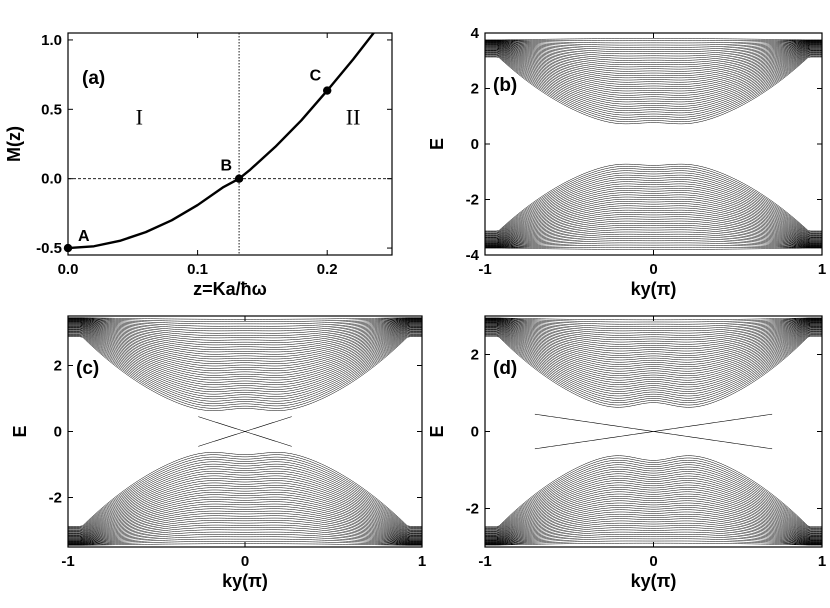 This screenshot has height=608, width=830. I want to click on region-label-2: II, so click(353, 116).